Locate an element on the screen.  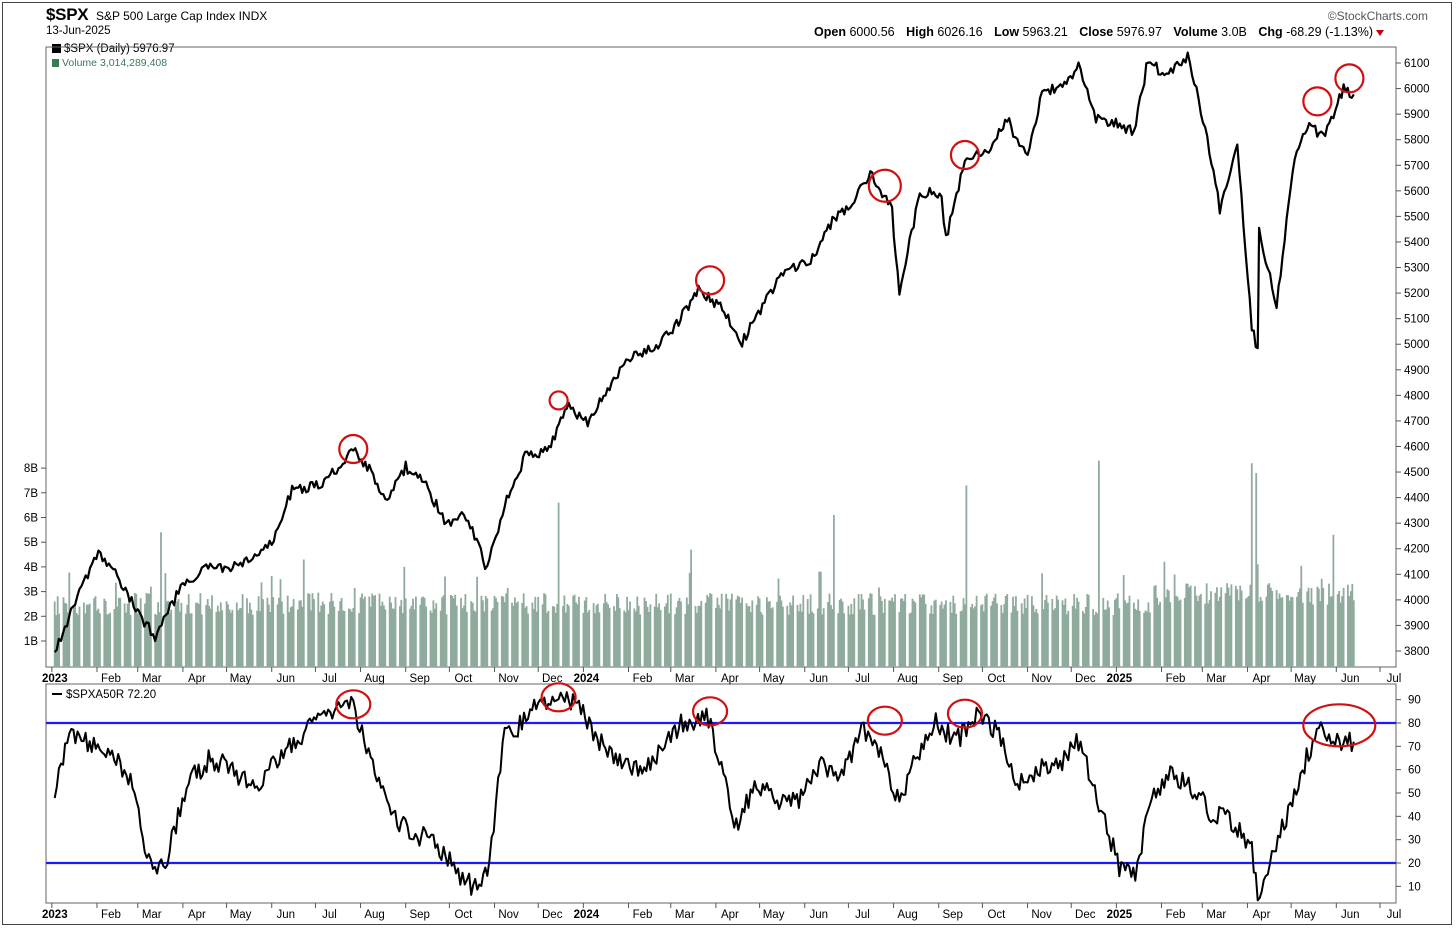
indicator-x-axis-tick-label: Apr is located at coordinates (197, 915).